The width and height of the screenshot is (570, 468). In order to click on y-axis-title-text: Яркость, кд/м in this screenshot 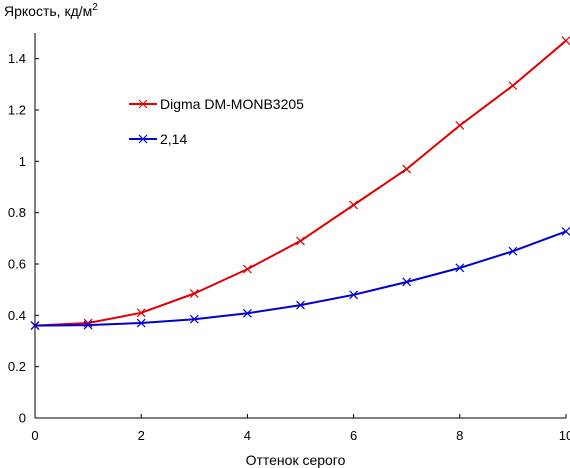, I will do `click(48, 11)`.